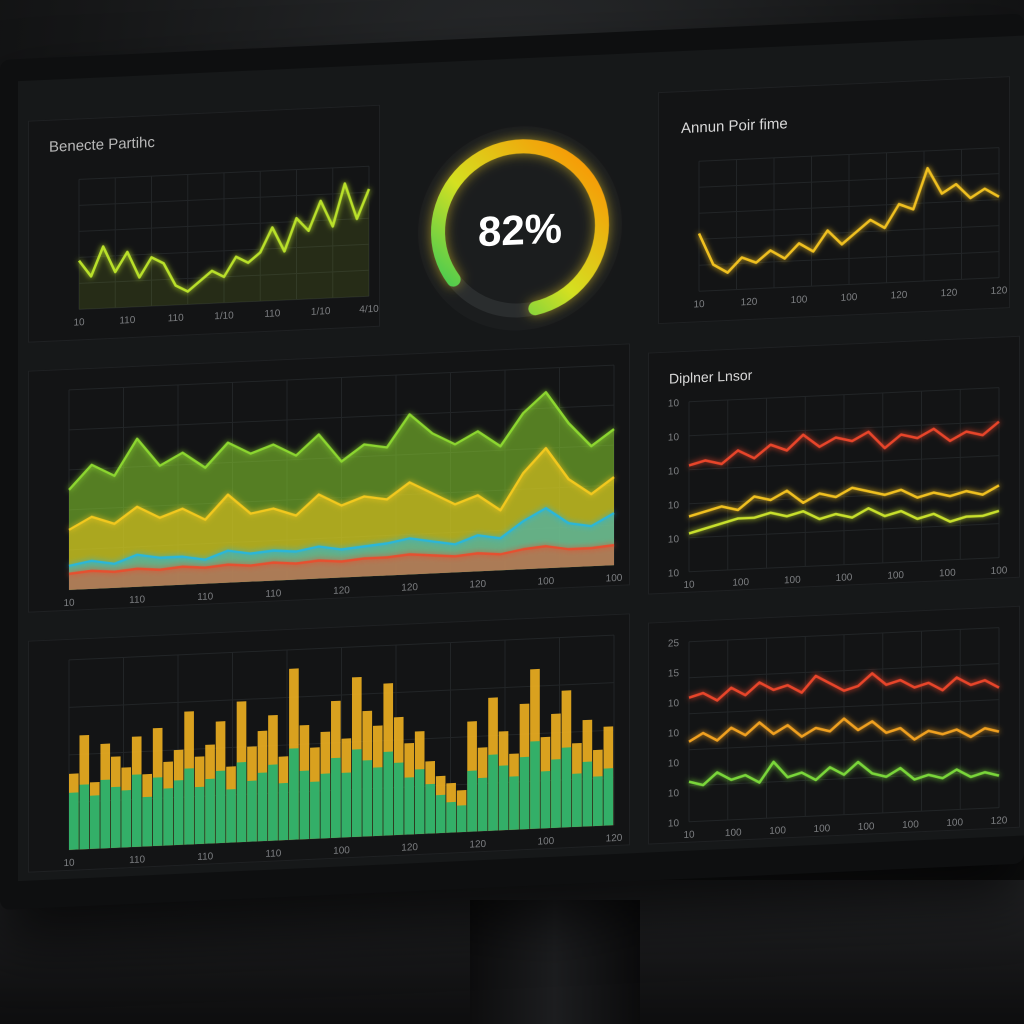  I want to click on y-tick-label: 15, so click(674, 674).